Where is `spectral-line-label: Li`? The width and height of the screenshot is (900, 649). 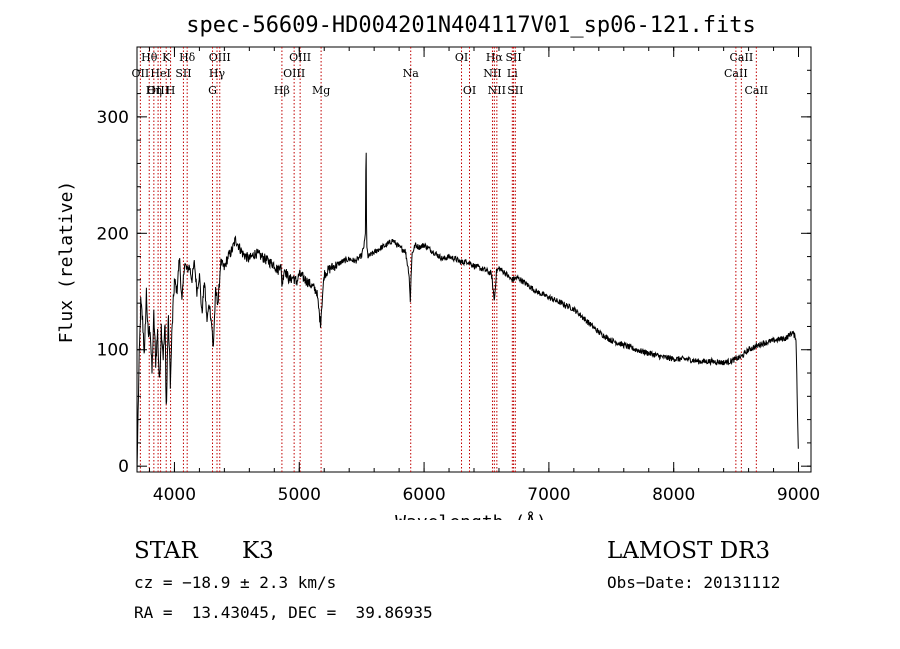
spectral-line-label: Li is located at coordinates (512, 73).